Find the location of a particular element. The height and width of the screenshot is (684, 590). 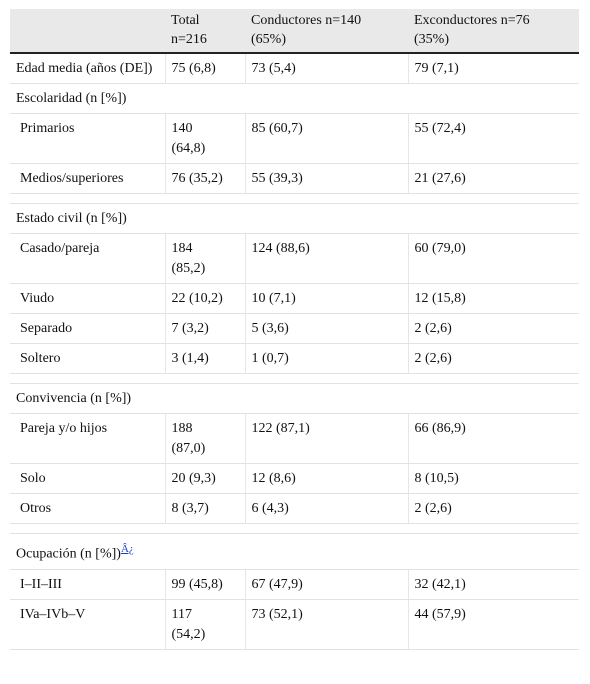

spacer-cell is located at coordinates (294, 198).